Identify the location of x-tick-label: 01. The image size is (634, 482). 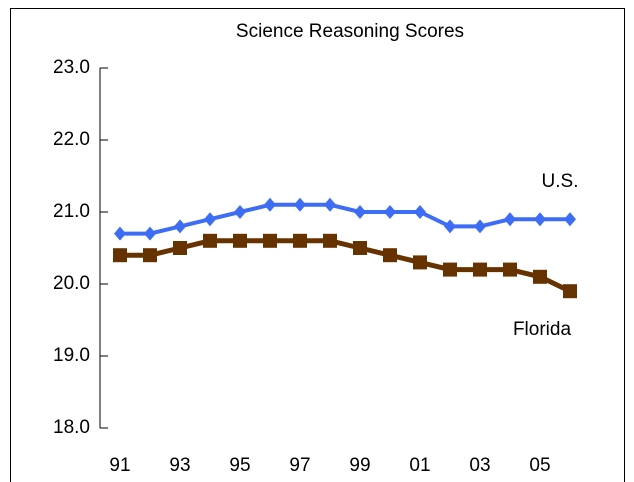
(419, 465).